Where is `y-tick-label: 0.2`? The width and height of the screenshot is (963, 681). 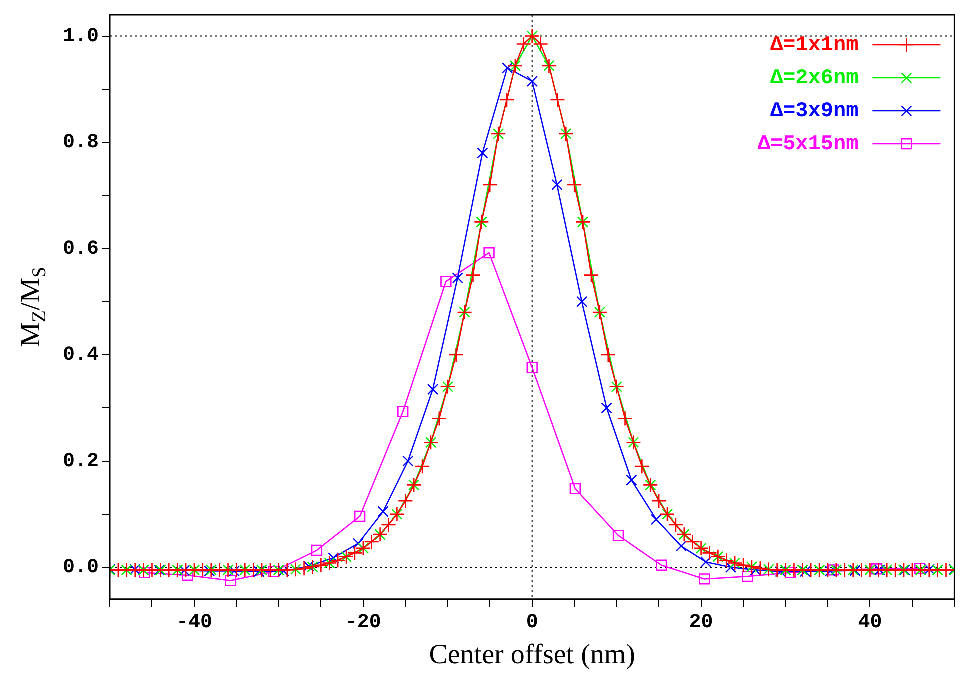 y-tick-label: 0.2 is located at coordinates (81, 462).